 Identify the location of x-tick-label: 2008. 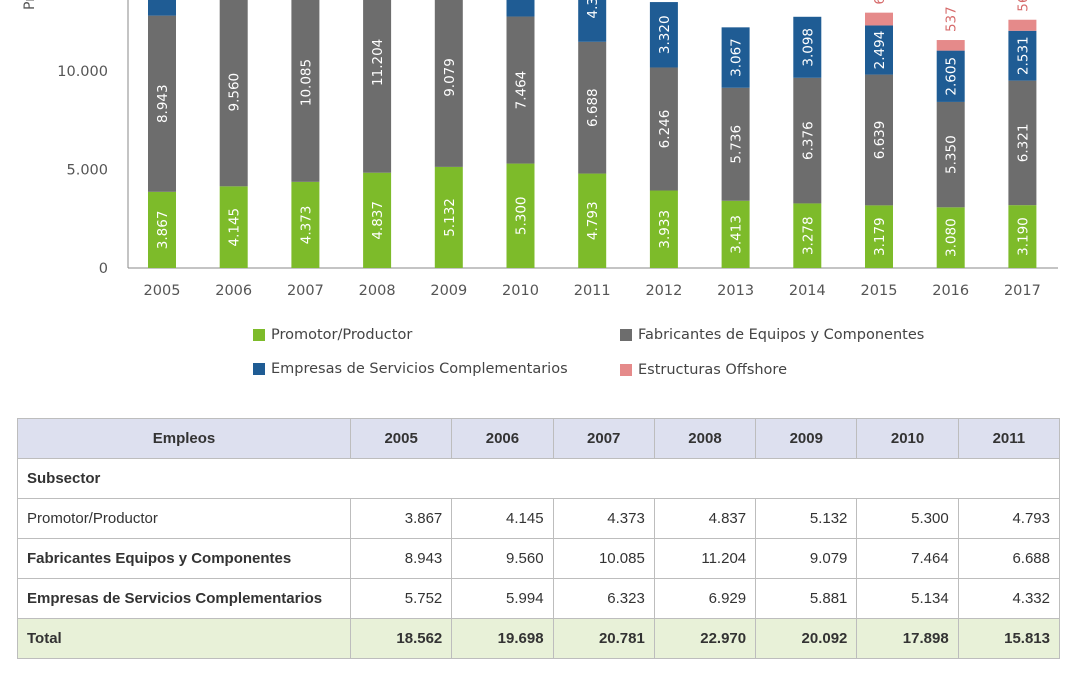
(377, 291).